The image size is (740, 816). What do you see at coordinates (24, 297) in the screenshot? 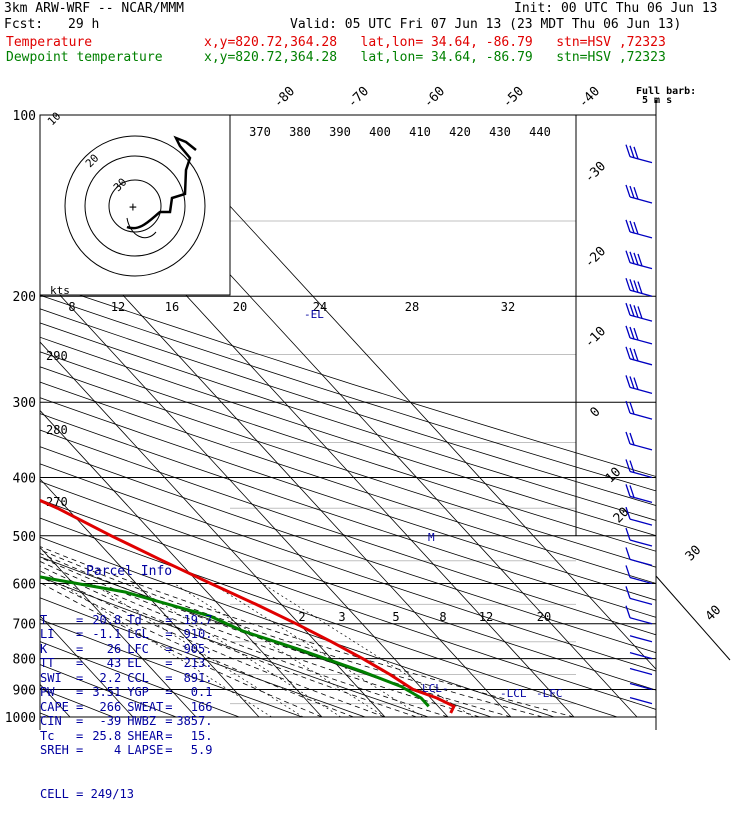
I see `pressure-label-200: 200` at bounding box center [24, 297].